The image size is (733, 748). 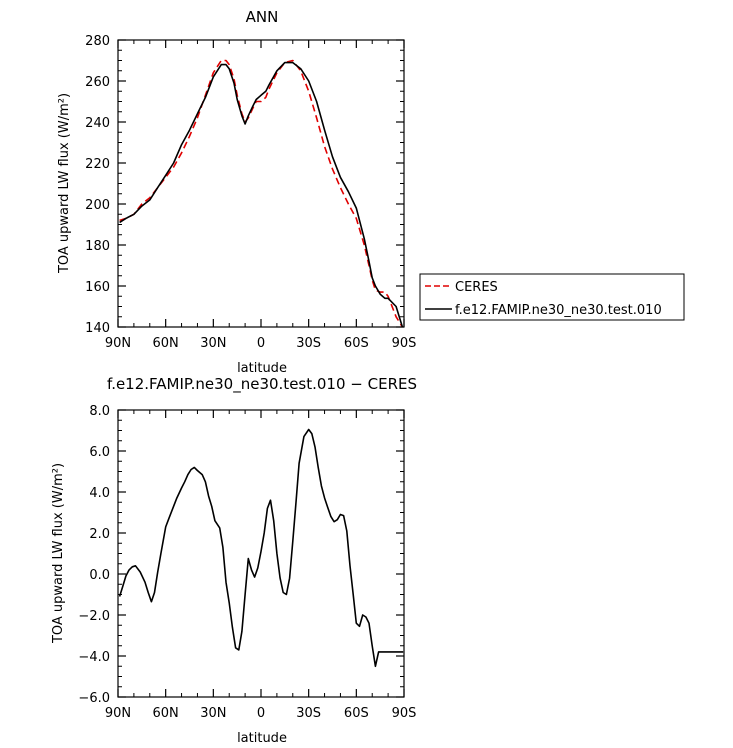 What do you see at coordinates (262, 368) in the screenshot?
I see `top-x-axis-title: latitude` at bounding box center [262, 368].